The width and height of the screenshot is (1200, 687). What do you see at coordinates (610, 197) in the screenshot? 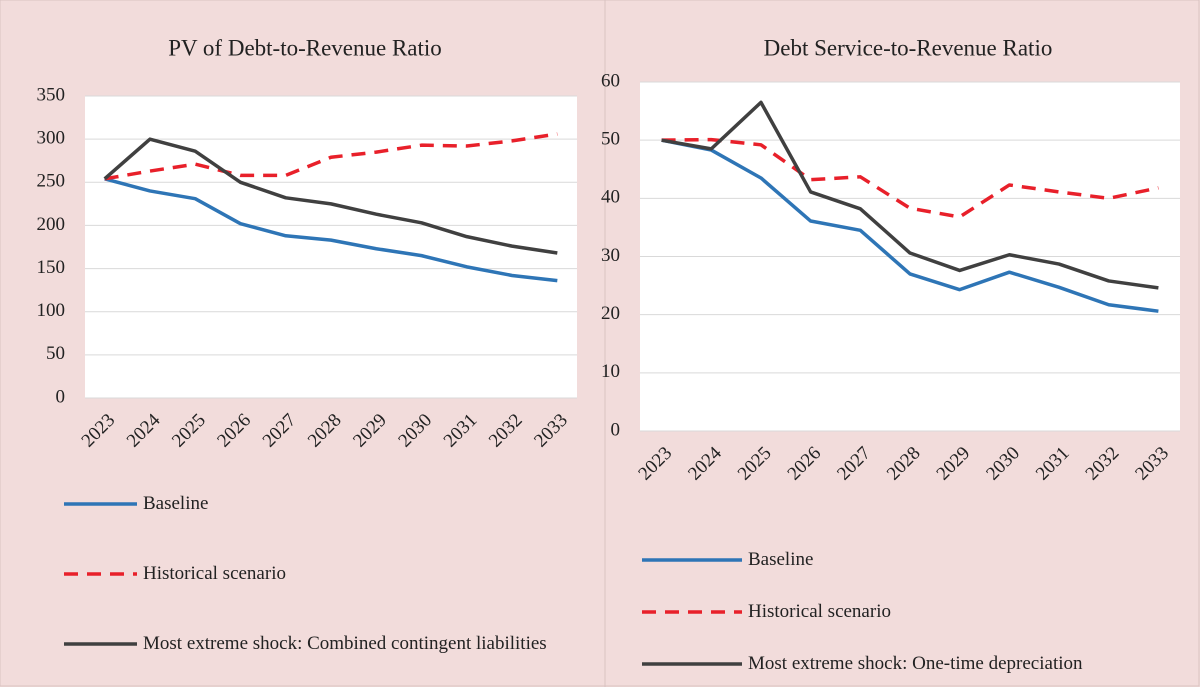
I see `y-tick-label: 40` at bounding box center [610, 197].